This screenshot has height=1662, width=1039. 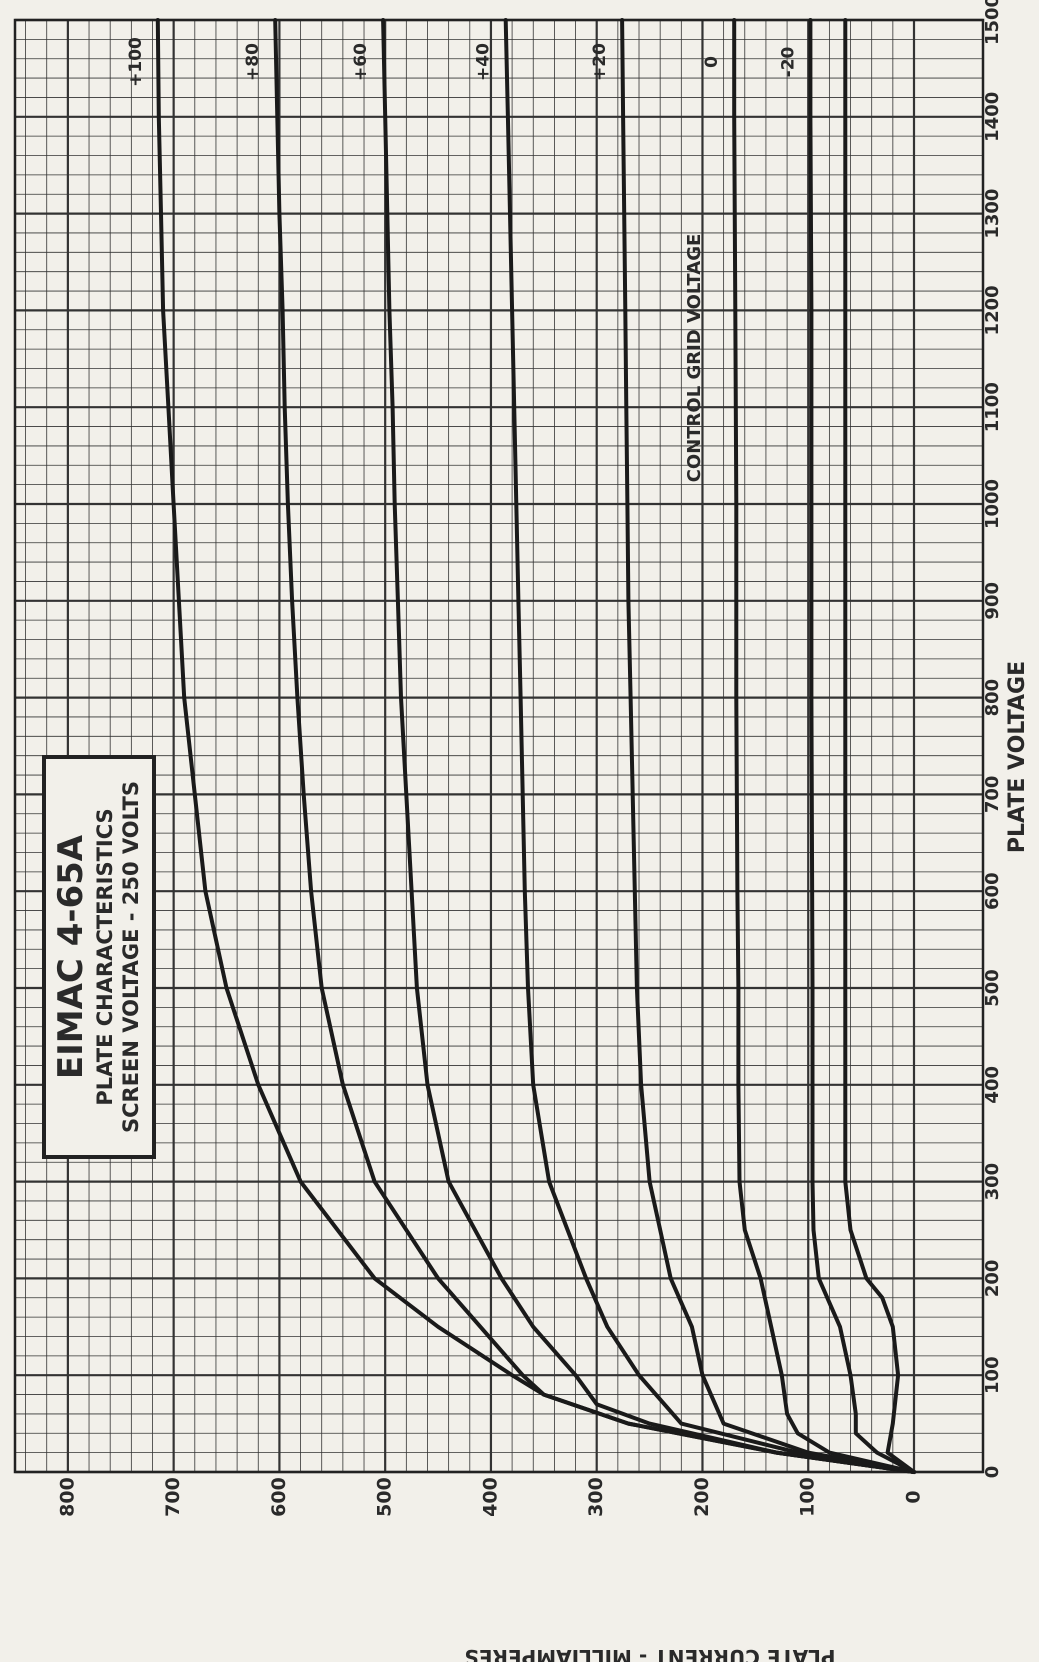 What do you see at coordinates (992, 988) in the screenshot?
I see `x-tick-label: 500` at bounding box center [992, 988].